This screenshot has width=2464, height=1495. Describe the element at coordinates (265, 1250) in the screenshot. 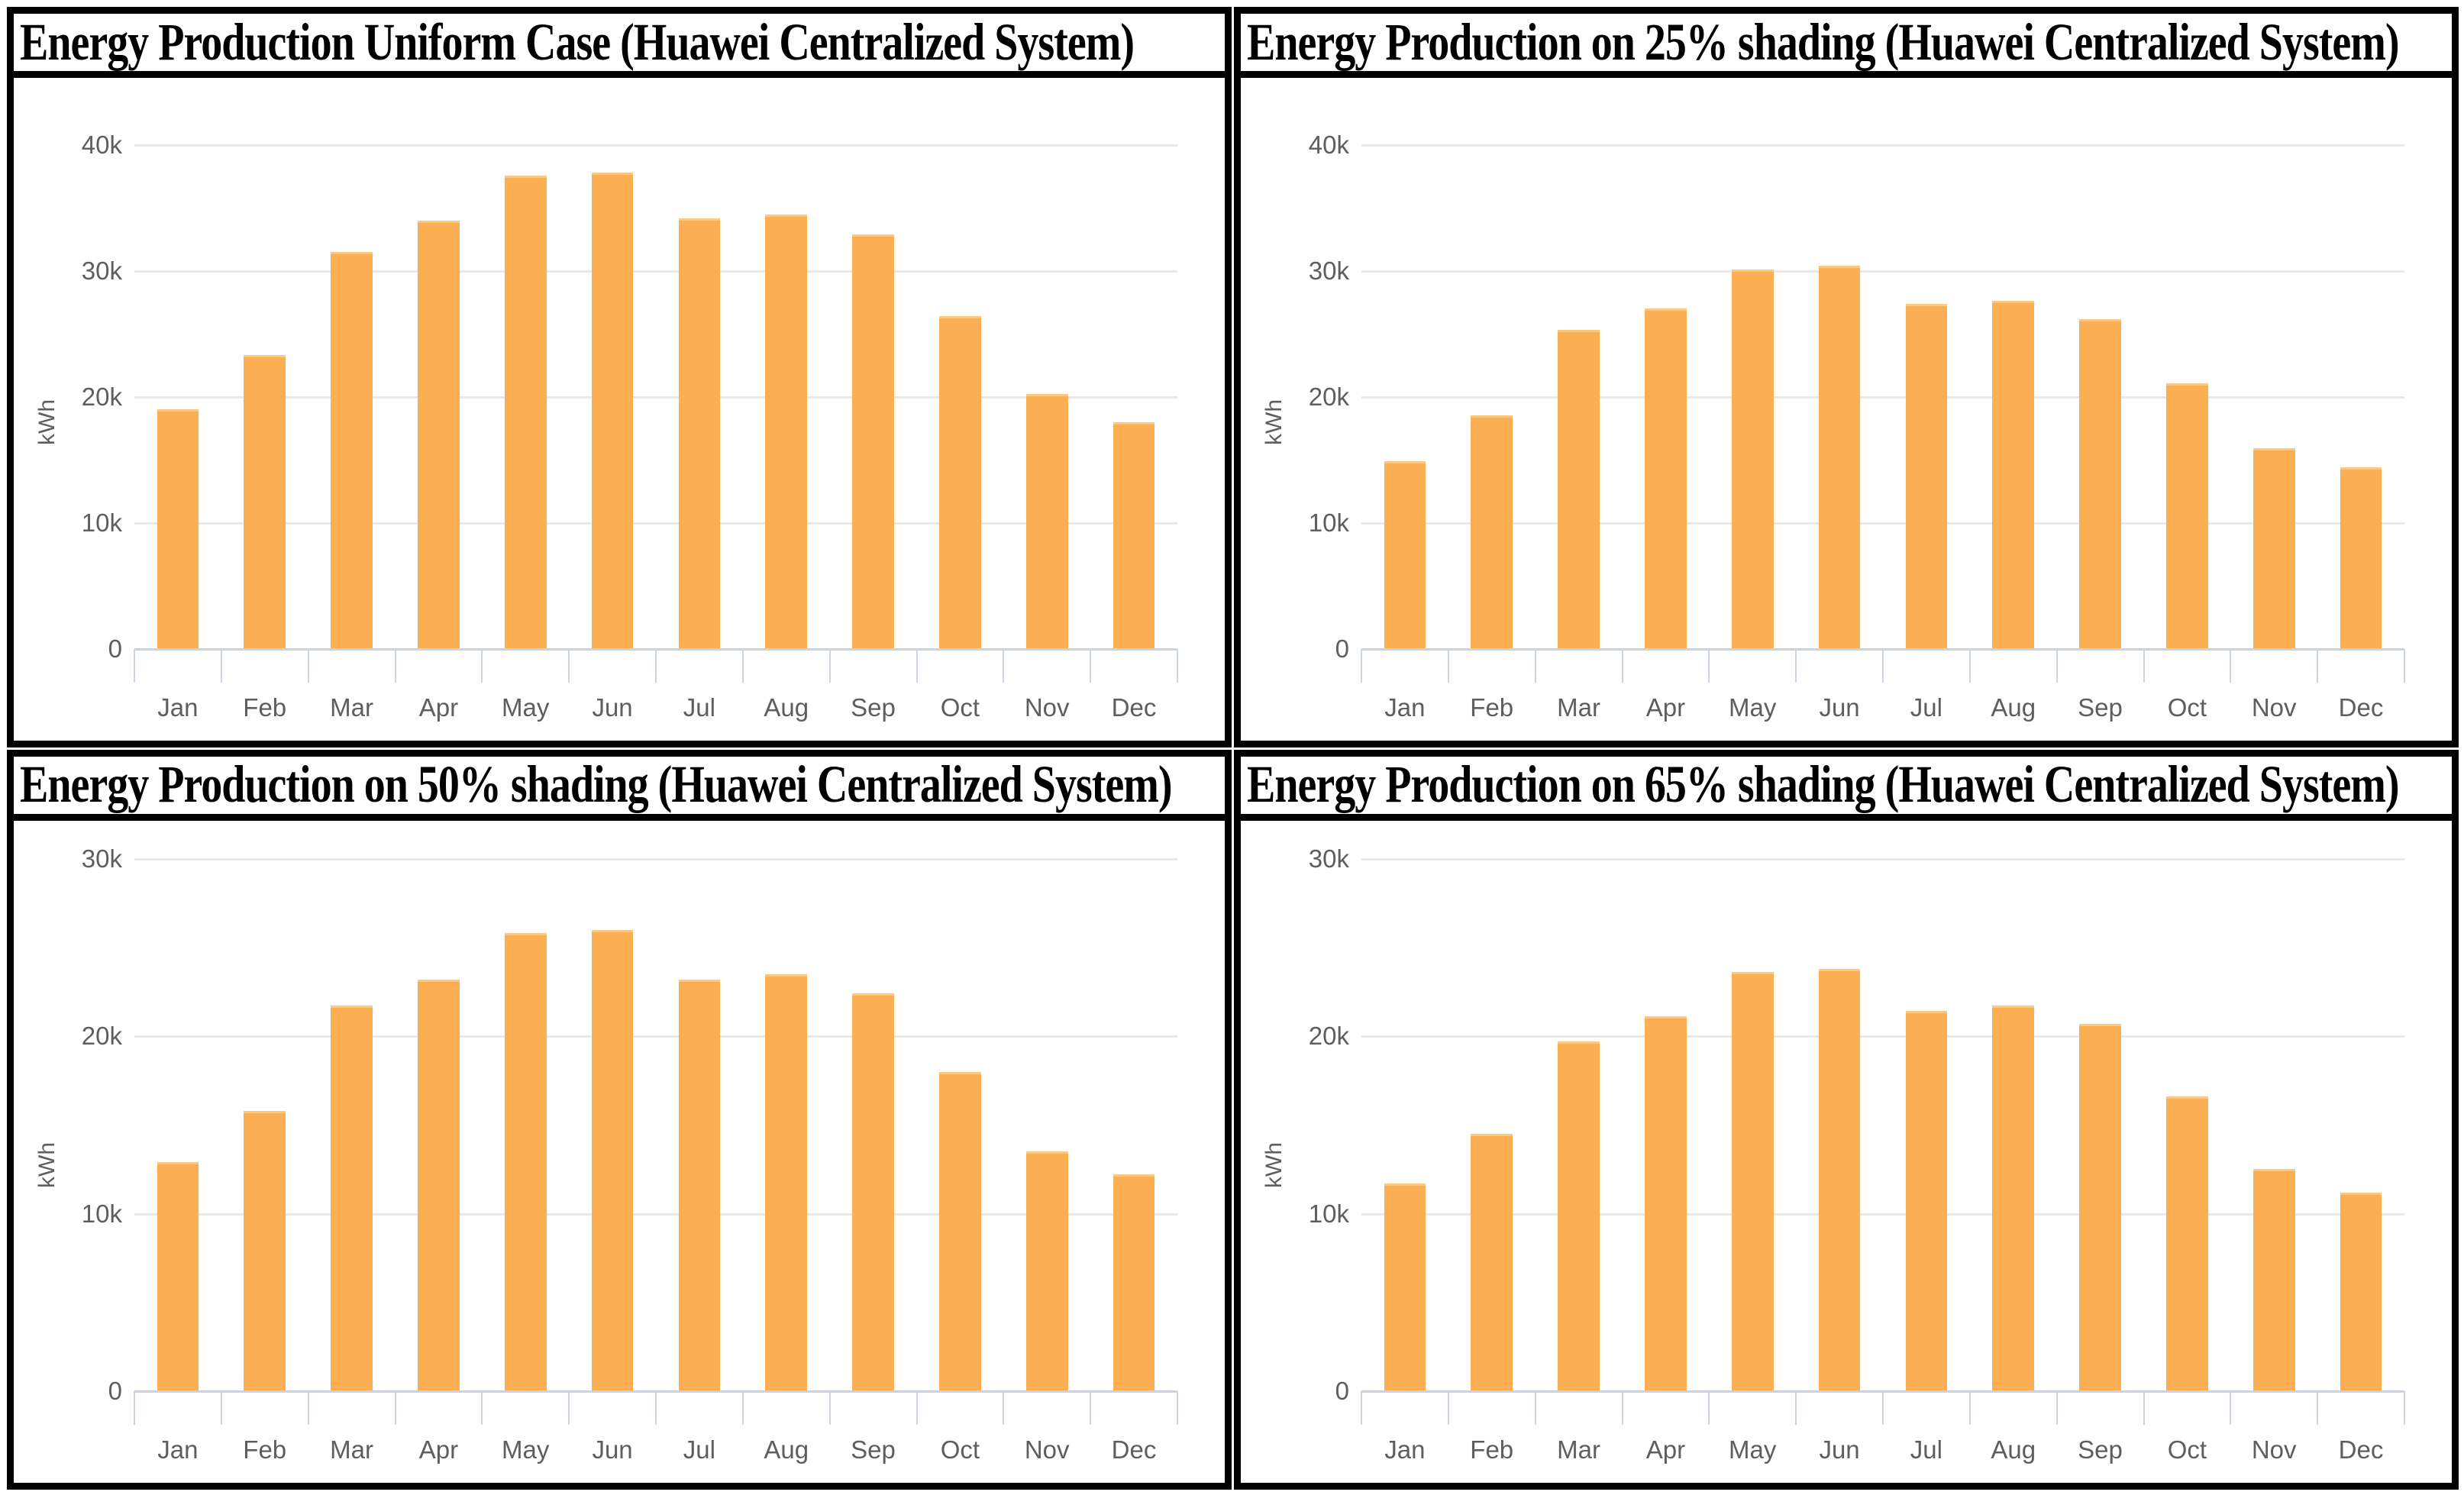

I see `bar-feb` at that location.